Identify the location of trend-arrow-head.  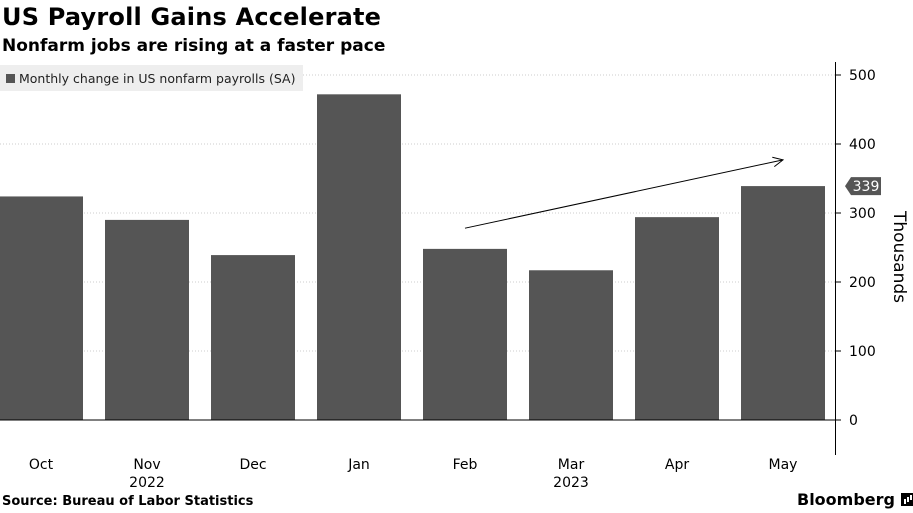
(778, 162).